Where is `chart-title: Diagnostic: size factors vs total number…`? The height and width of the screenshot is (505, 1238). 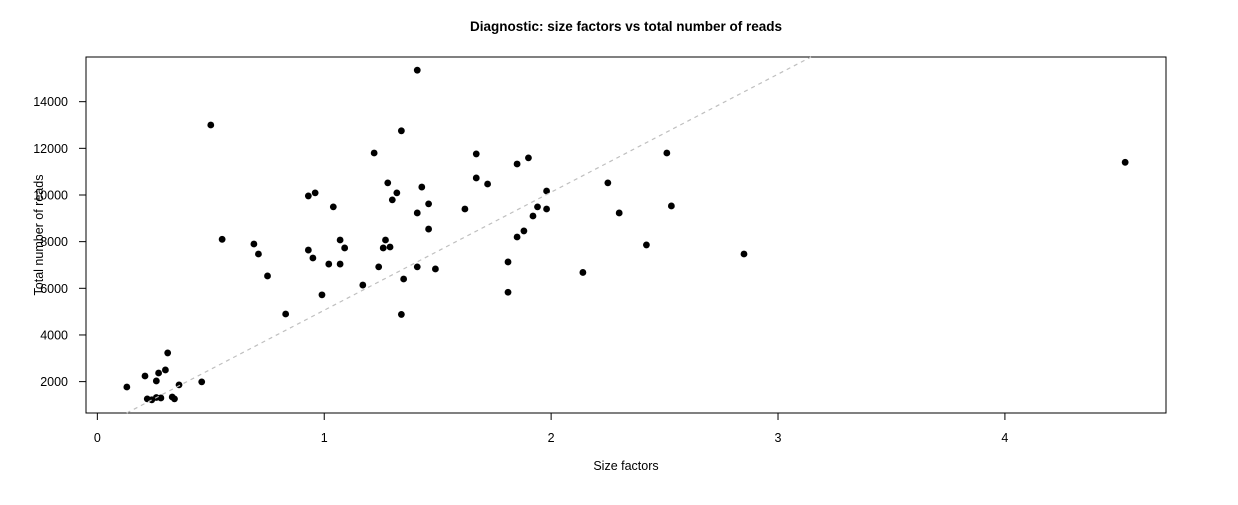 chart-title: Diagnostic: size factors vs total number… is located at coordinates (626, 26).